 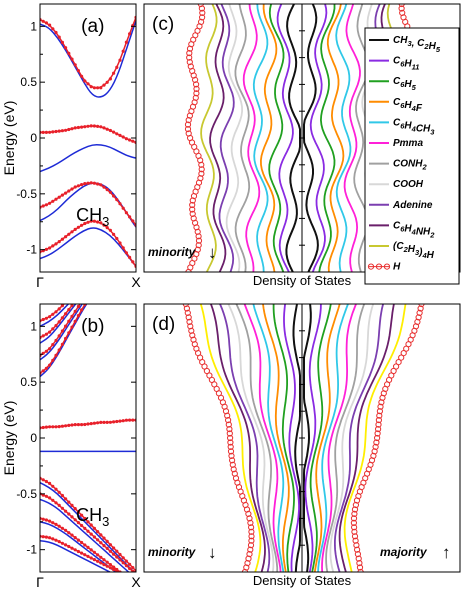 What do you see at coordinates (88, 138) in the screenshot?
I see `axis-frame` at bounding box center [88, 138].